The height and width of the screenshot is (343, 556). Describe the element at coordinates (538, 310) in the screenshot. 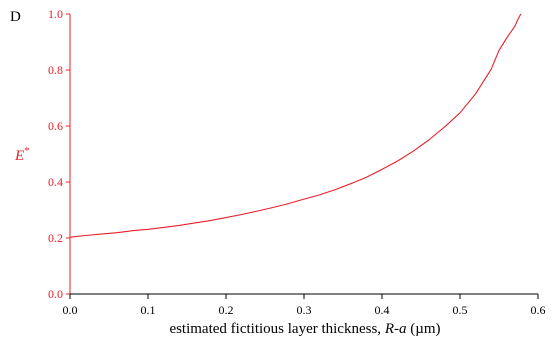

I see `x-tick-label: 0.6` at that location.